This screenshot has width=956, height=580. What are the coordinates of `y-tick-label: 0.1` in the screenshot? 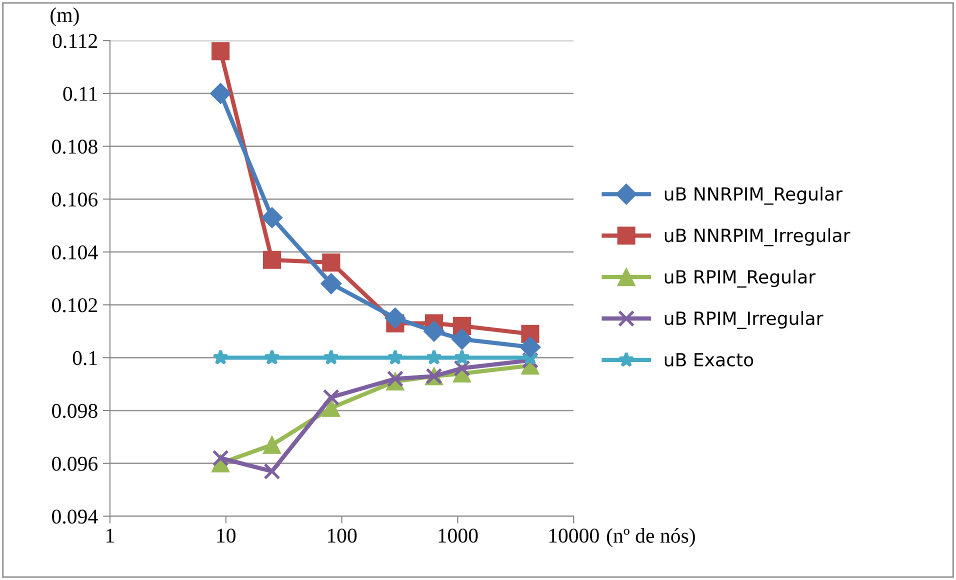 It's located at (84, 358).